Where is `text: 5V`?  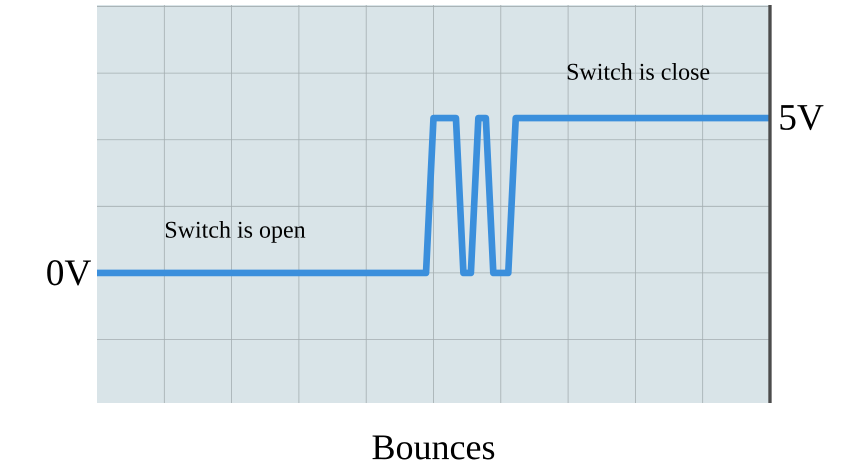
text: 5V is located at coordinates (802, 117).